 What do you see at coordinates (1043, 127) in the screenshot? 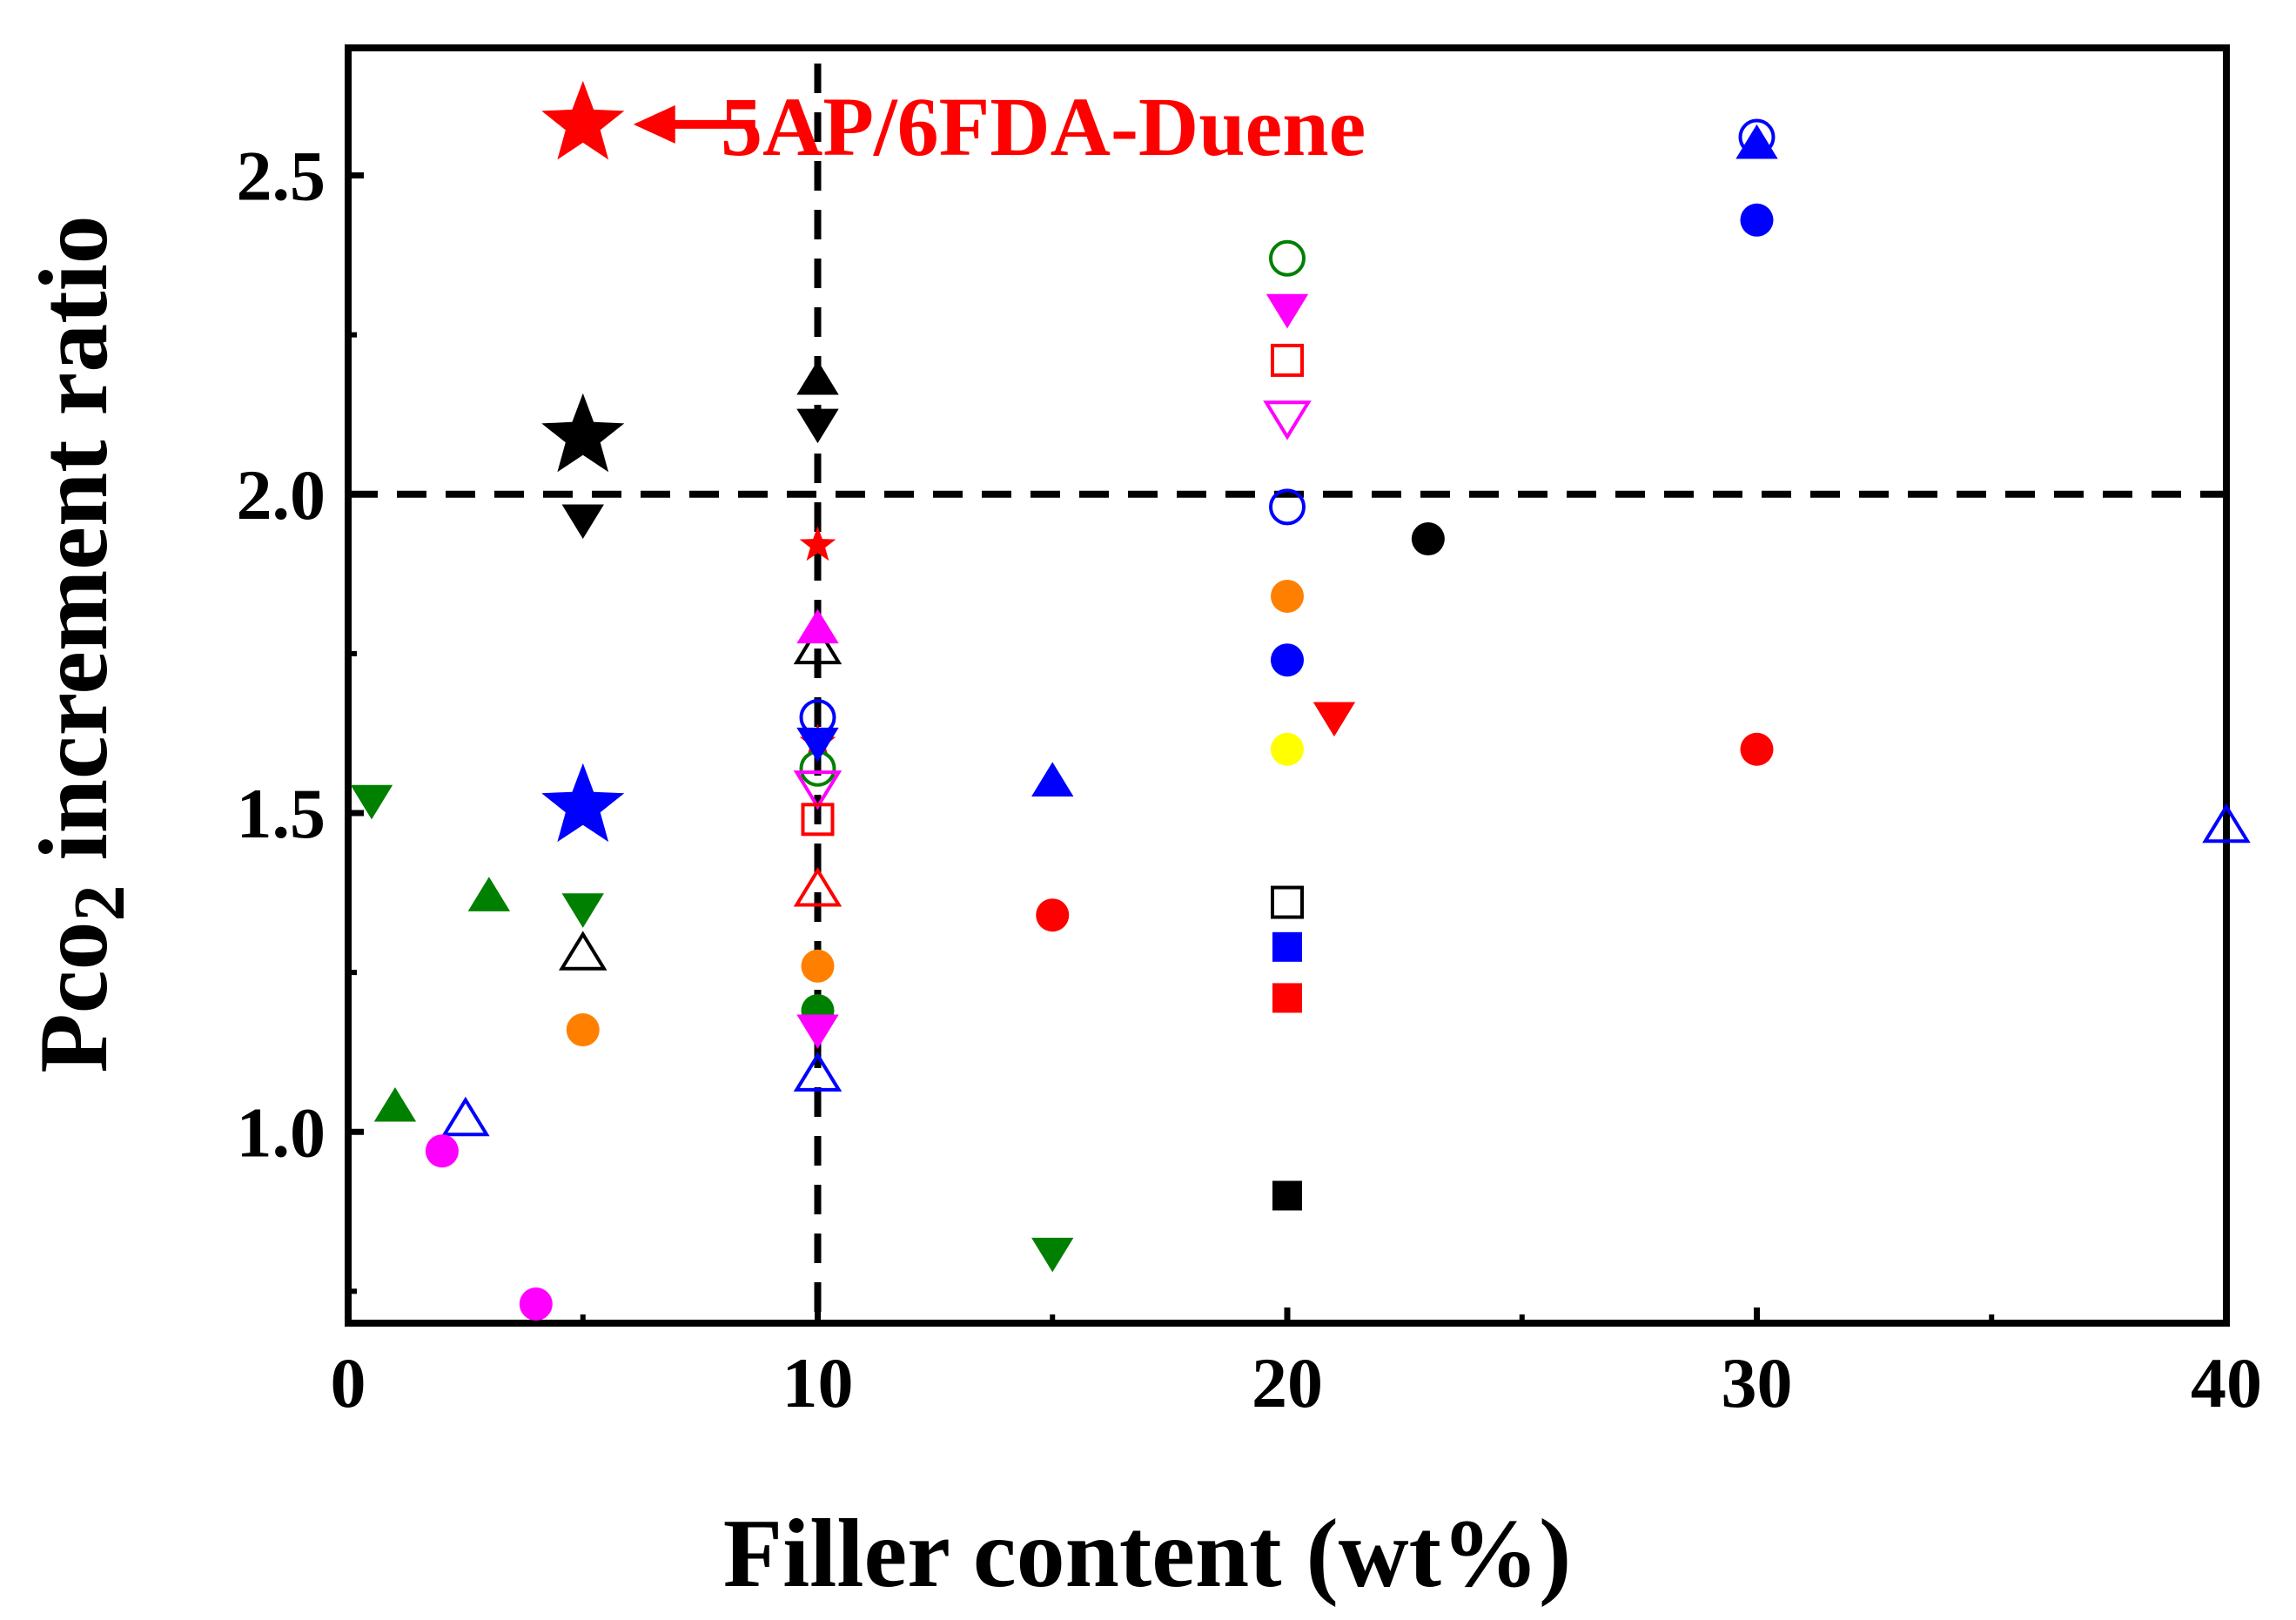
I see `annotation-label: 5AP/6FDA-Duene` at bounding box center [1043, 127].